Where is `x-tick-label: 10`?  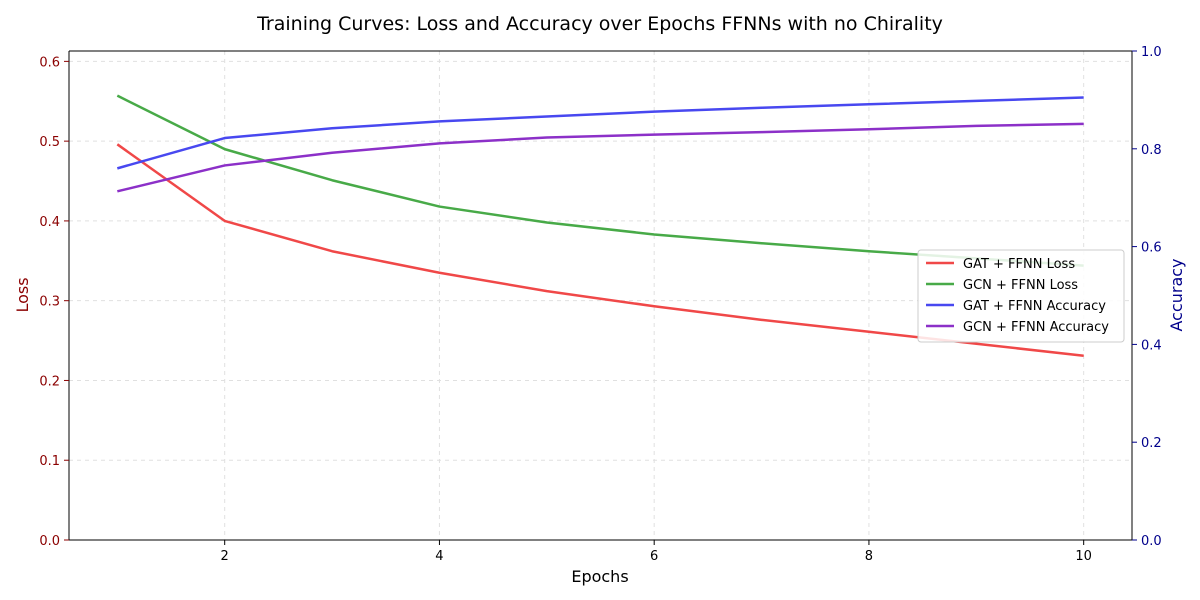 x-tick-label: 10 is located at coordinates (1083, 556).